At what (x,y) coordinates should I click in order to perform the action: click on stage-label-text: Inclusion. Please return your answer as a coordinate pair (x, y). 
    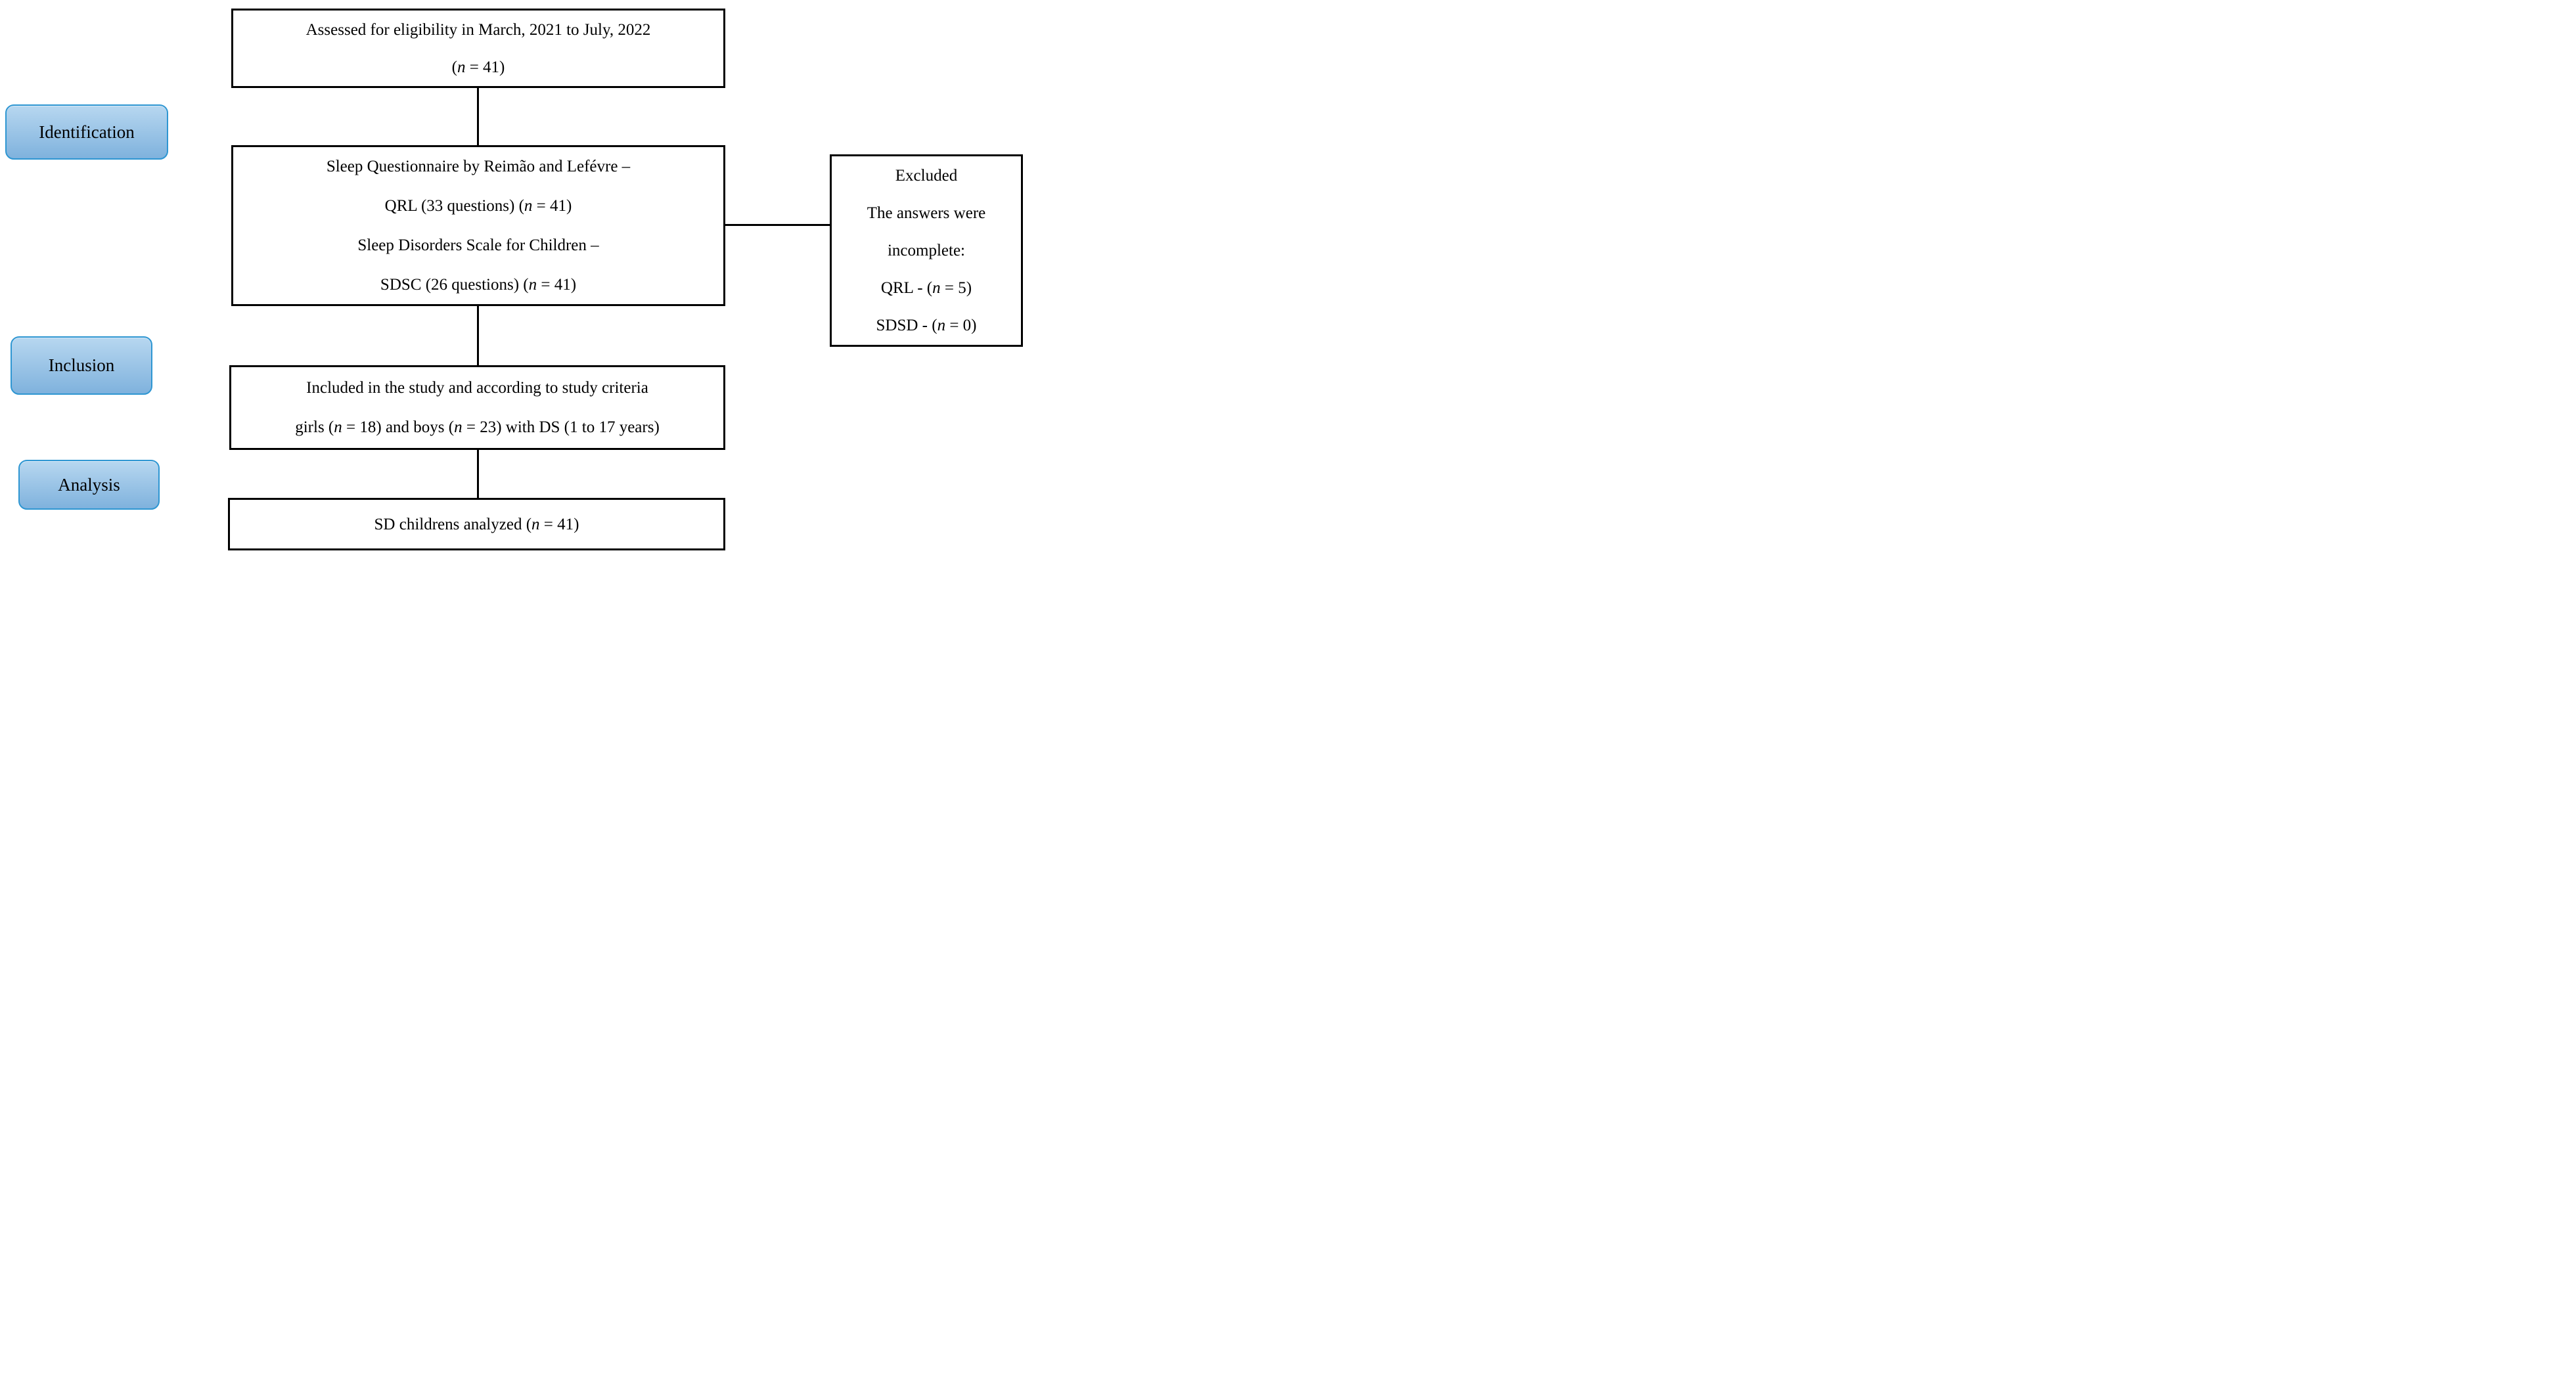
    Looking at the image, I should click on (81, 365).